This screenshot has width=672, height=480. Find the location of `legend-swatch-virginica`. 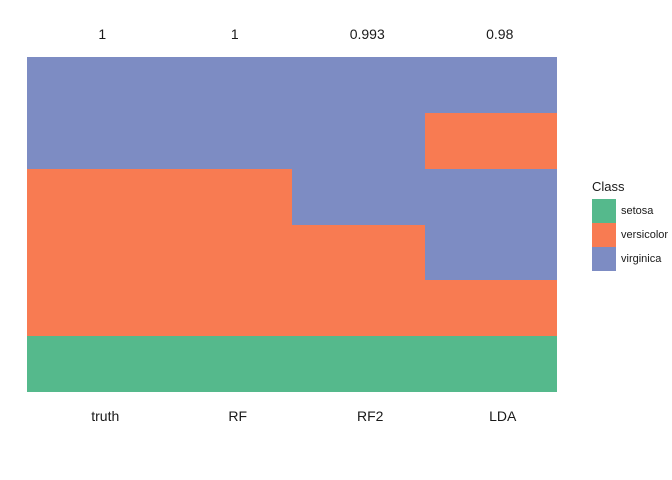

legend-swatch-virginica is located at coordinates (604, 259).